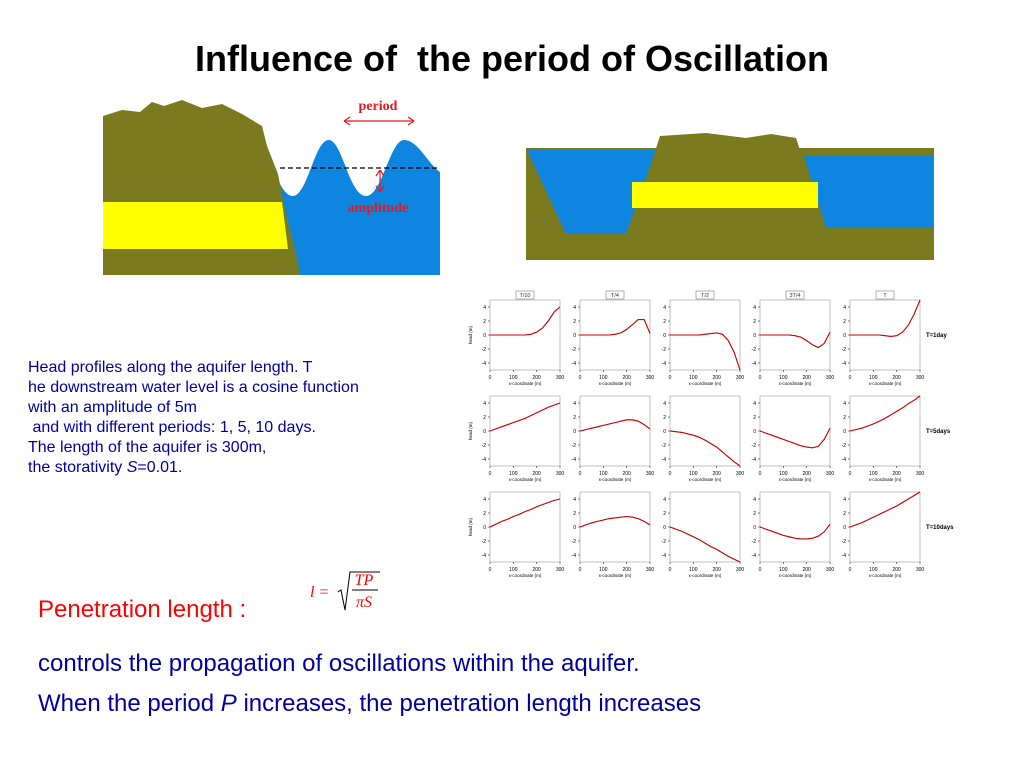 The image size is (1024, 768). Describe the element at coordinates (378, 208) in the screenshot. I see `amplitude-label: amplitude` at that location.